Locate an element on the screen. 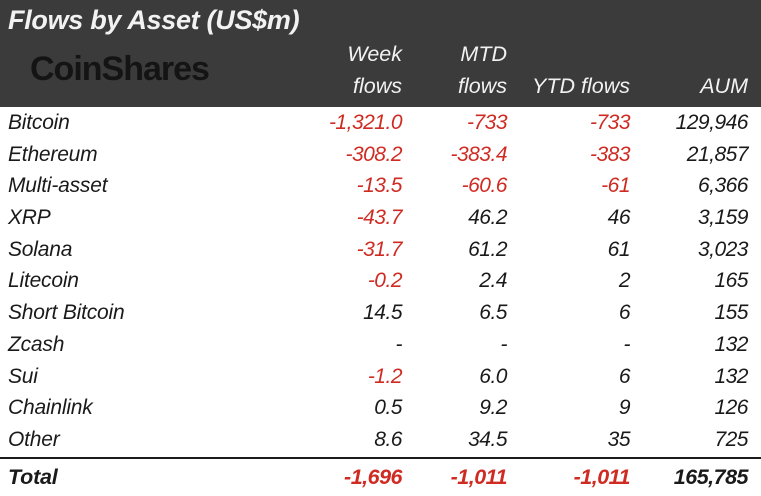 The width and height of the screenshot is (761, 496). ytd-flows-value: -61 is located at coordinates (615, 186).